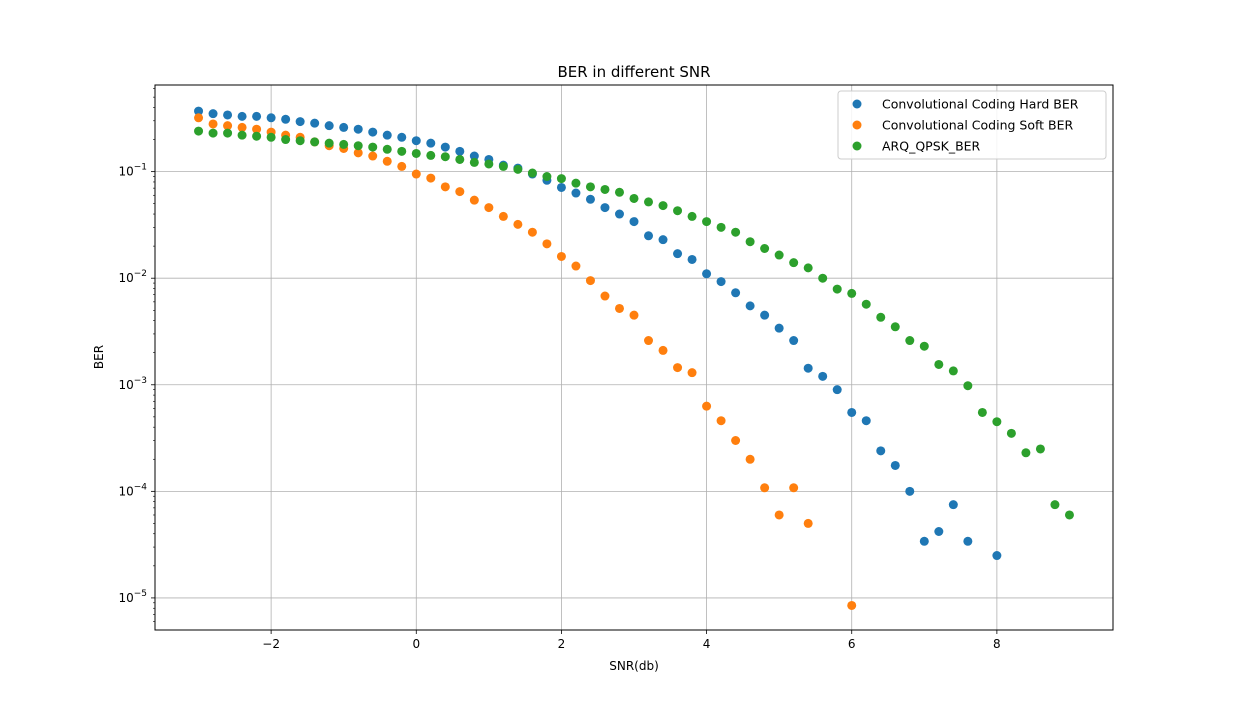 The width and height of the screenshot is (1237, 708). I want to click on legend-marker, so click(857, 125).